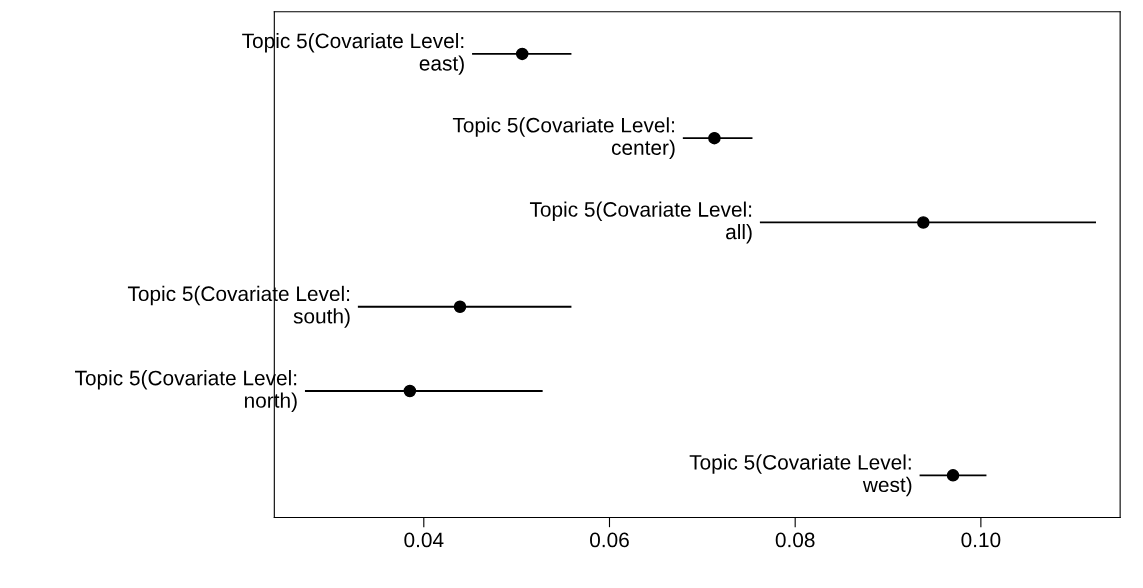 The width and height of the screenshot is (1143, 588). I want to click on x-tick-label: 0.06, so click(609, 540).